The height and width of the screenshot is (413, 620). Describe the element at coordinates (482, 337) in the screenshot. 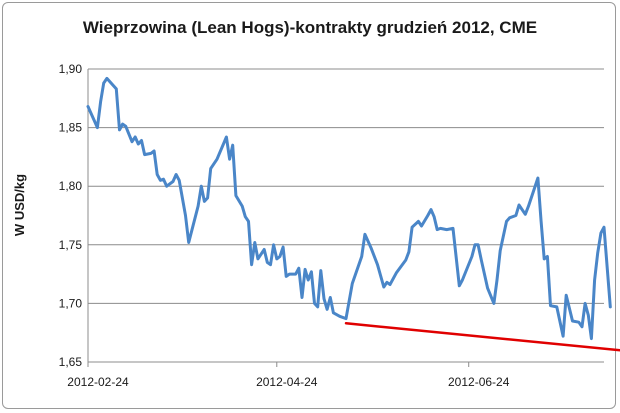

I see `trend-line` at that location.